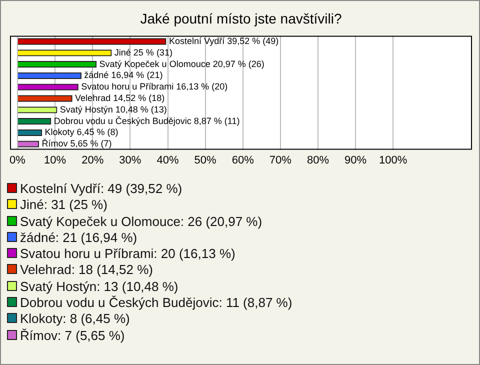  Describe the element at coordinates (355, 160) in the screenshot. I see `x-tick-label: 90%` at that location.